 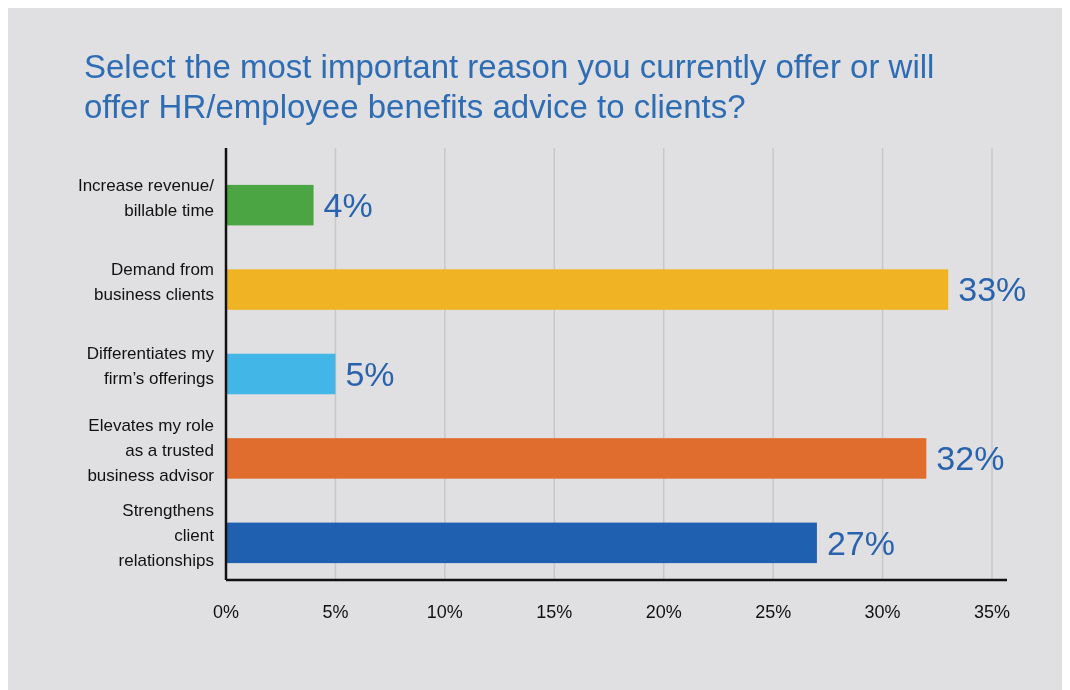 What do you see at coordinates (166, 535) in the screenshot?
I see `y-tick-label: Strengthens client relationships` at bounding box center [166, 535].